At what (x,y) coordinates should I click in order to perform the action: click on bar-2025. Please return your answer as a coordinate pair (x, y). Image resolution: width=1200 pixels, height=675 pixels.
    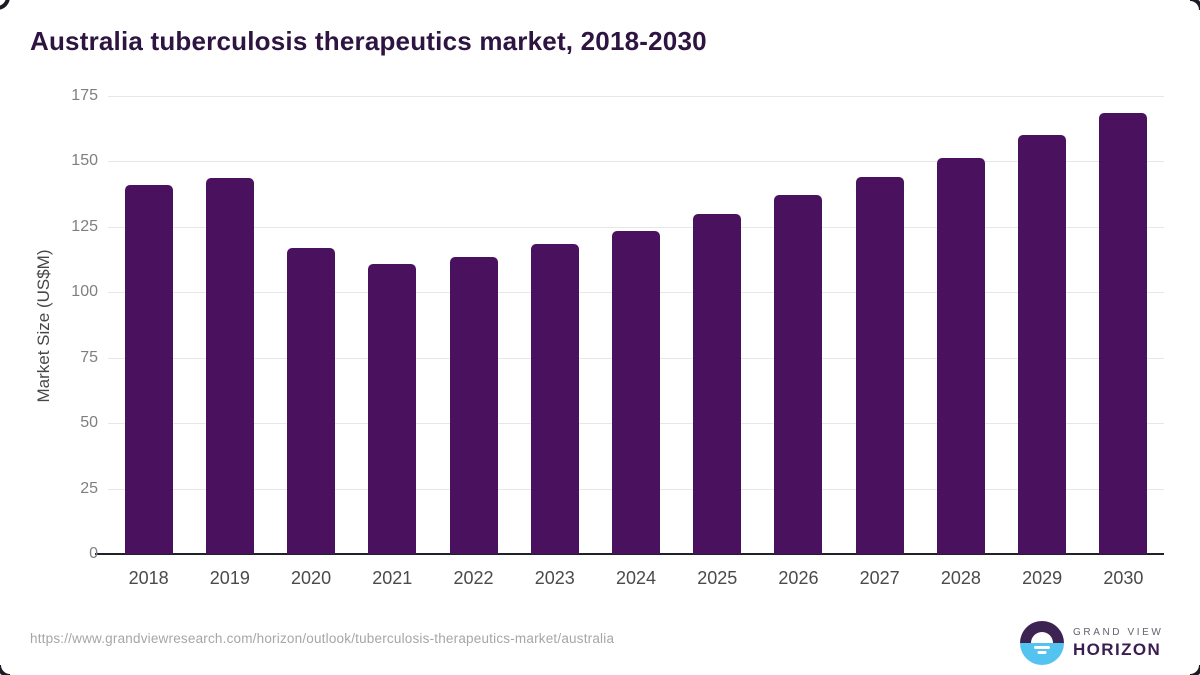
    Looking at the image, I should click on (717, 383).